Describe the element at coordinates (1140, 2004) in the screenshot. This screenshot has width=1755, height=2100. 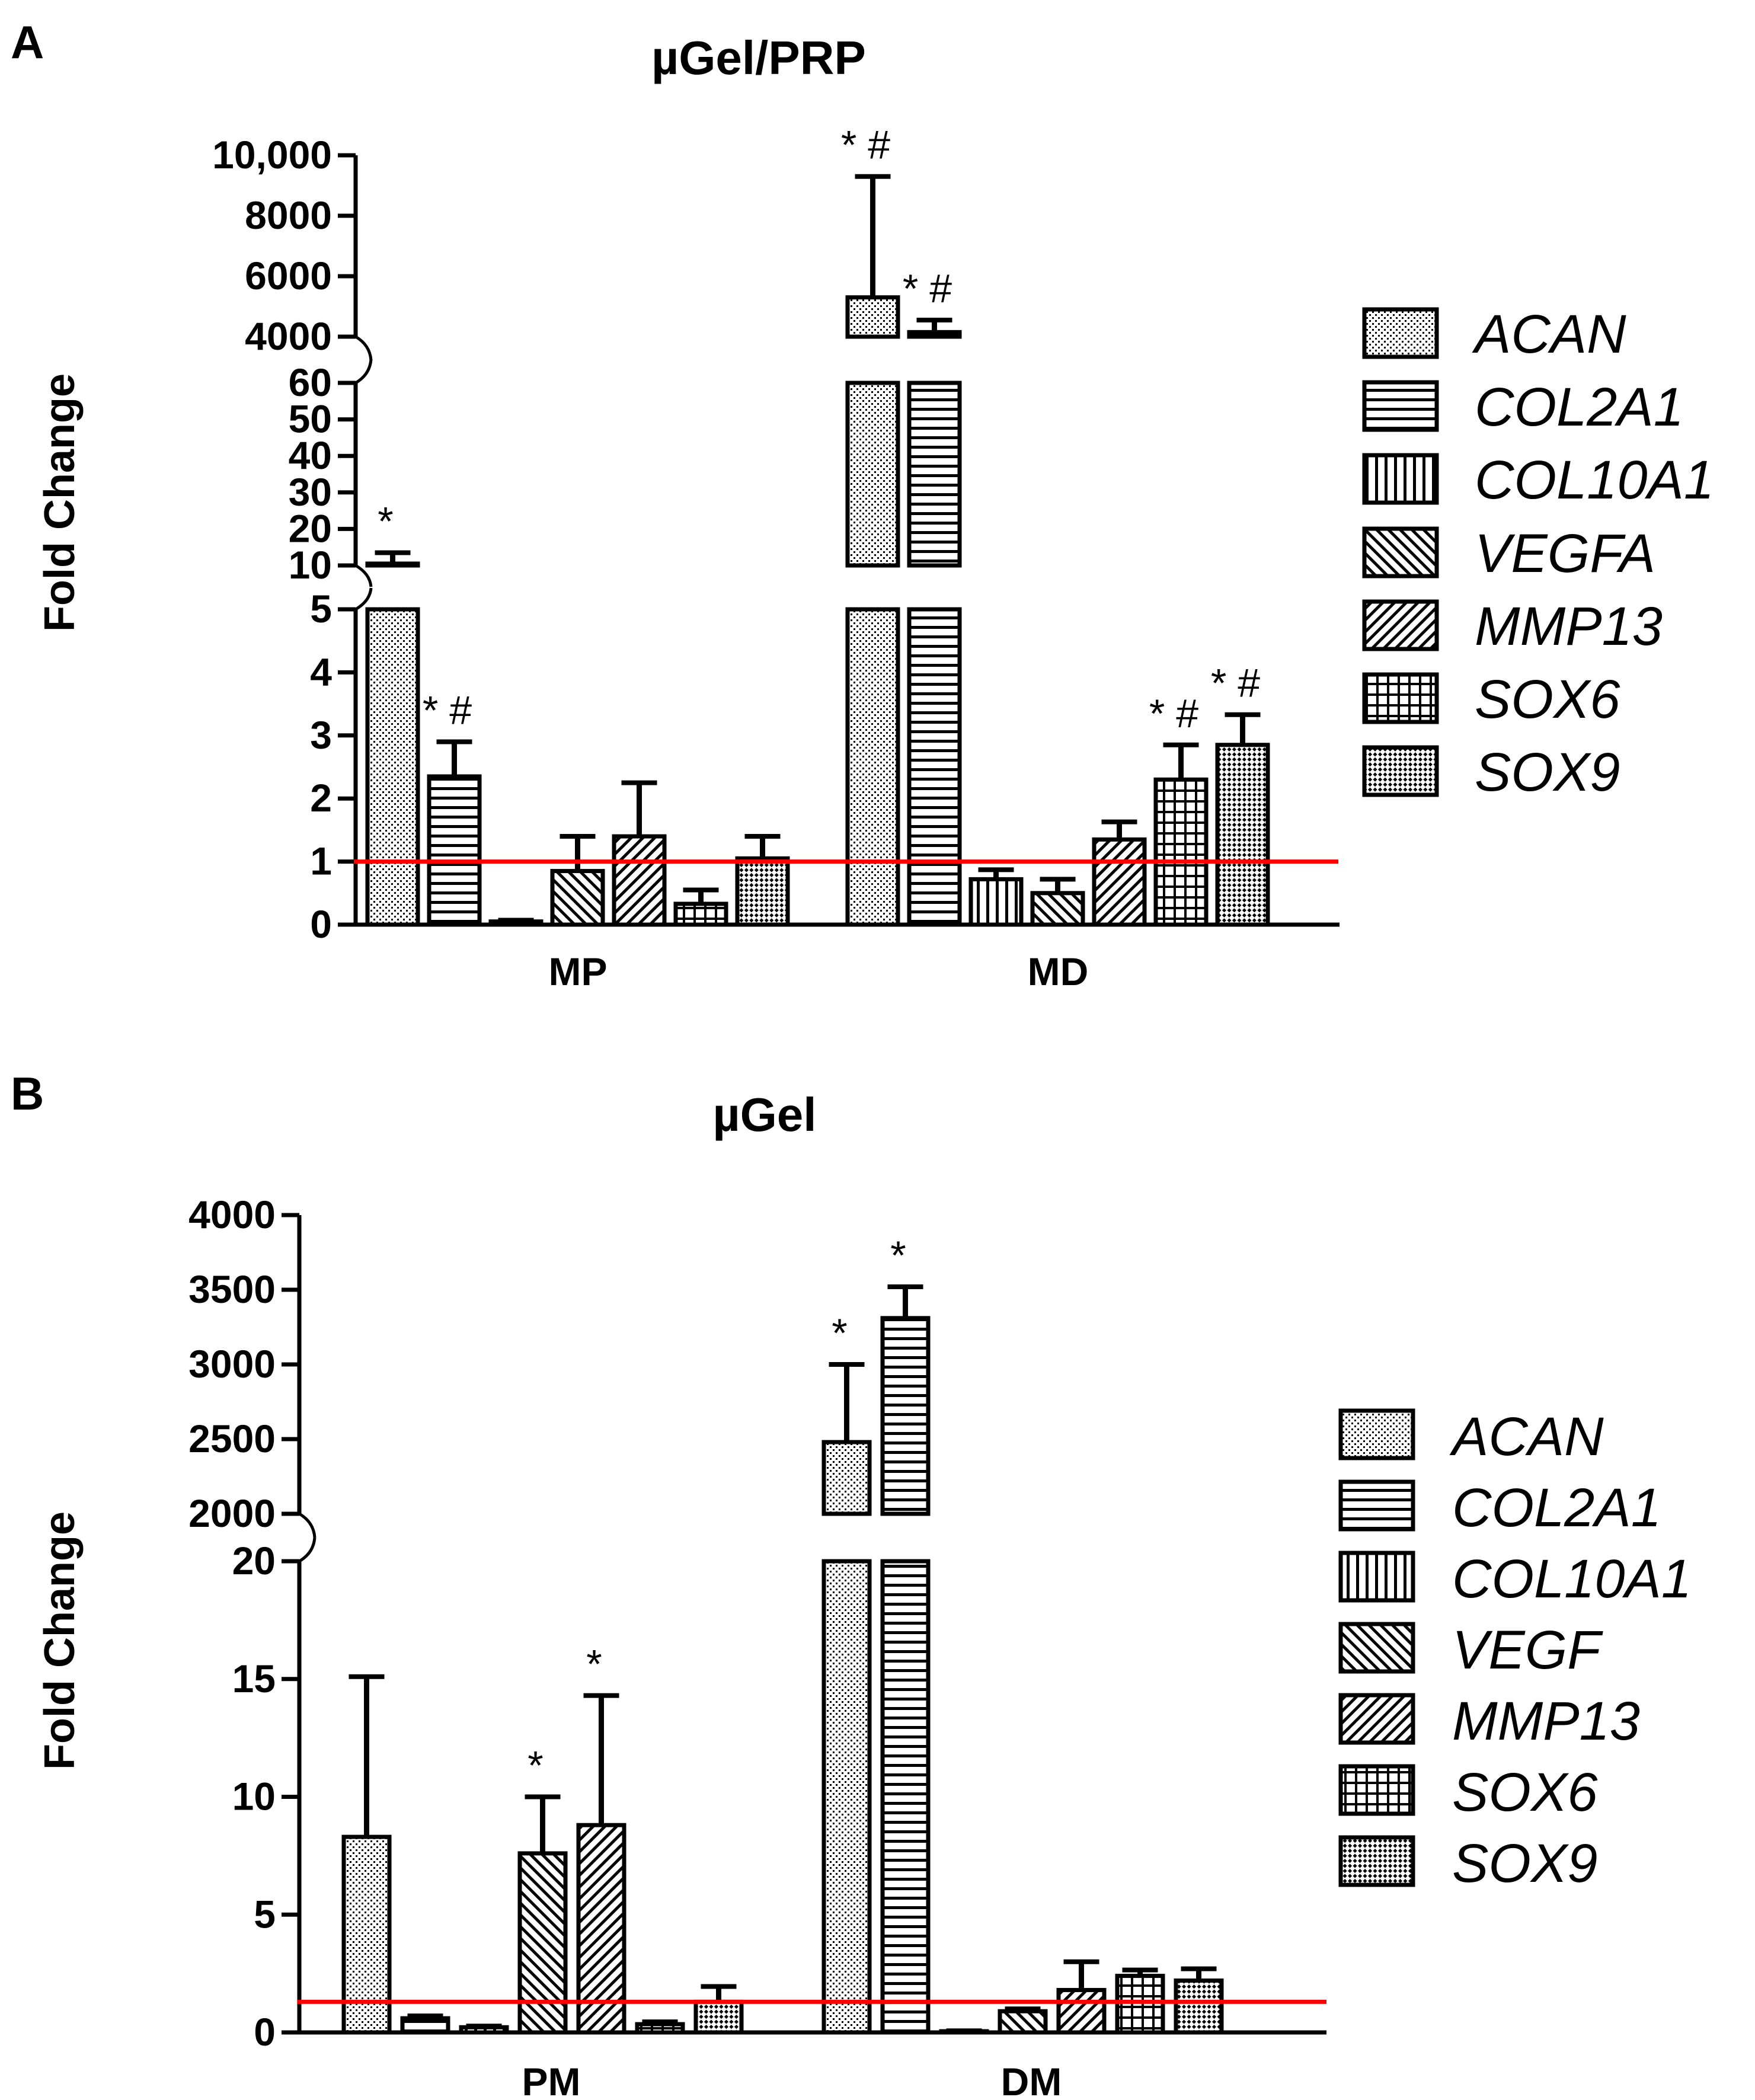
I see `bar-sox6-dm` at that location.